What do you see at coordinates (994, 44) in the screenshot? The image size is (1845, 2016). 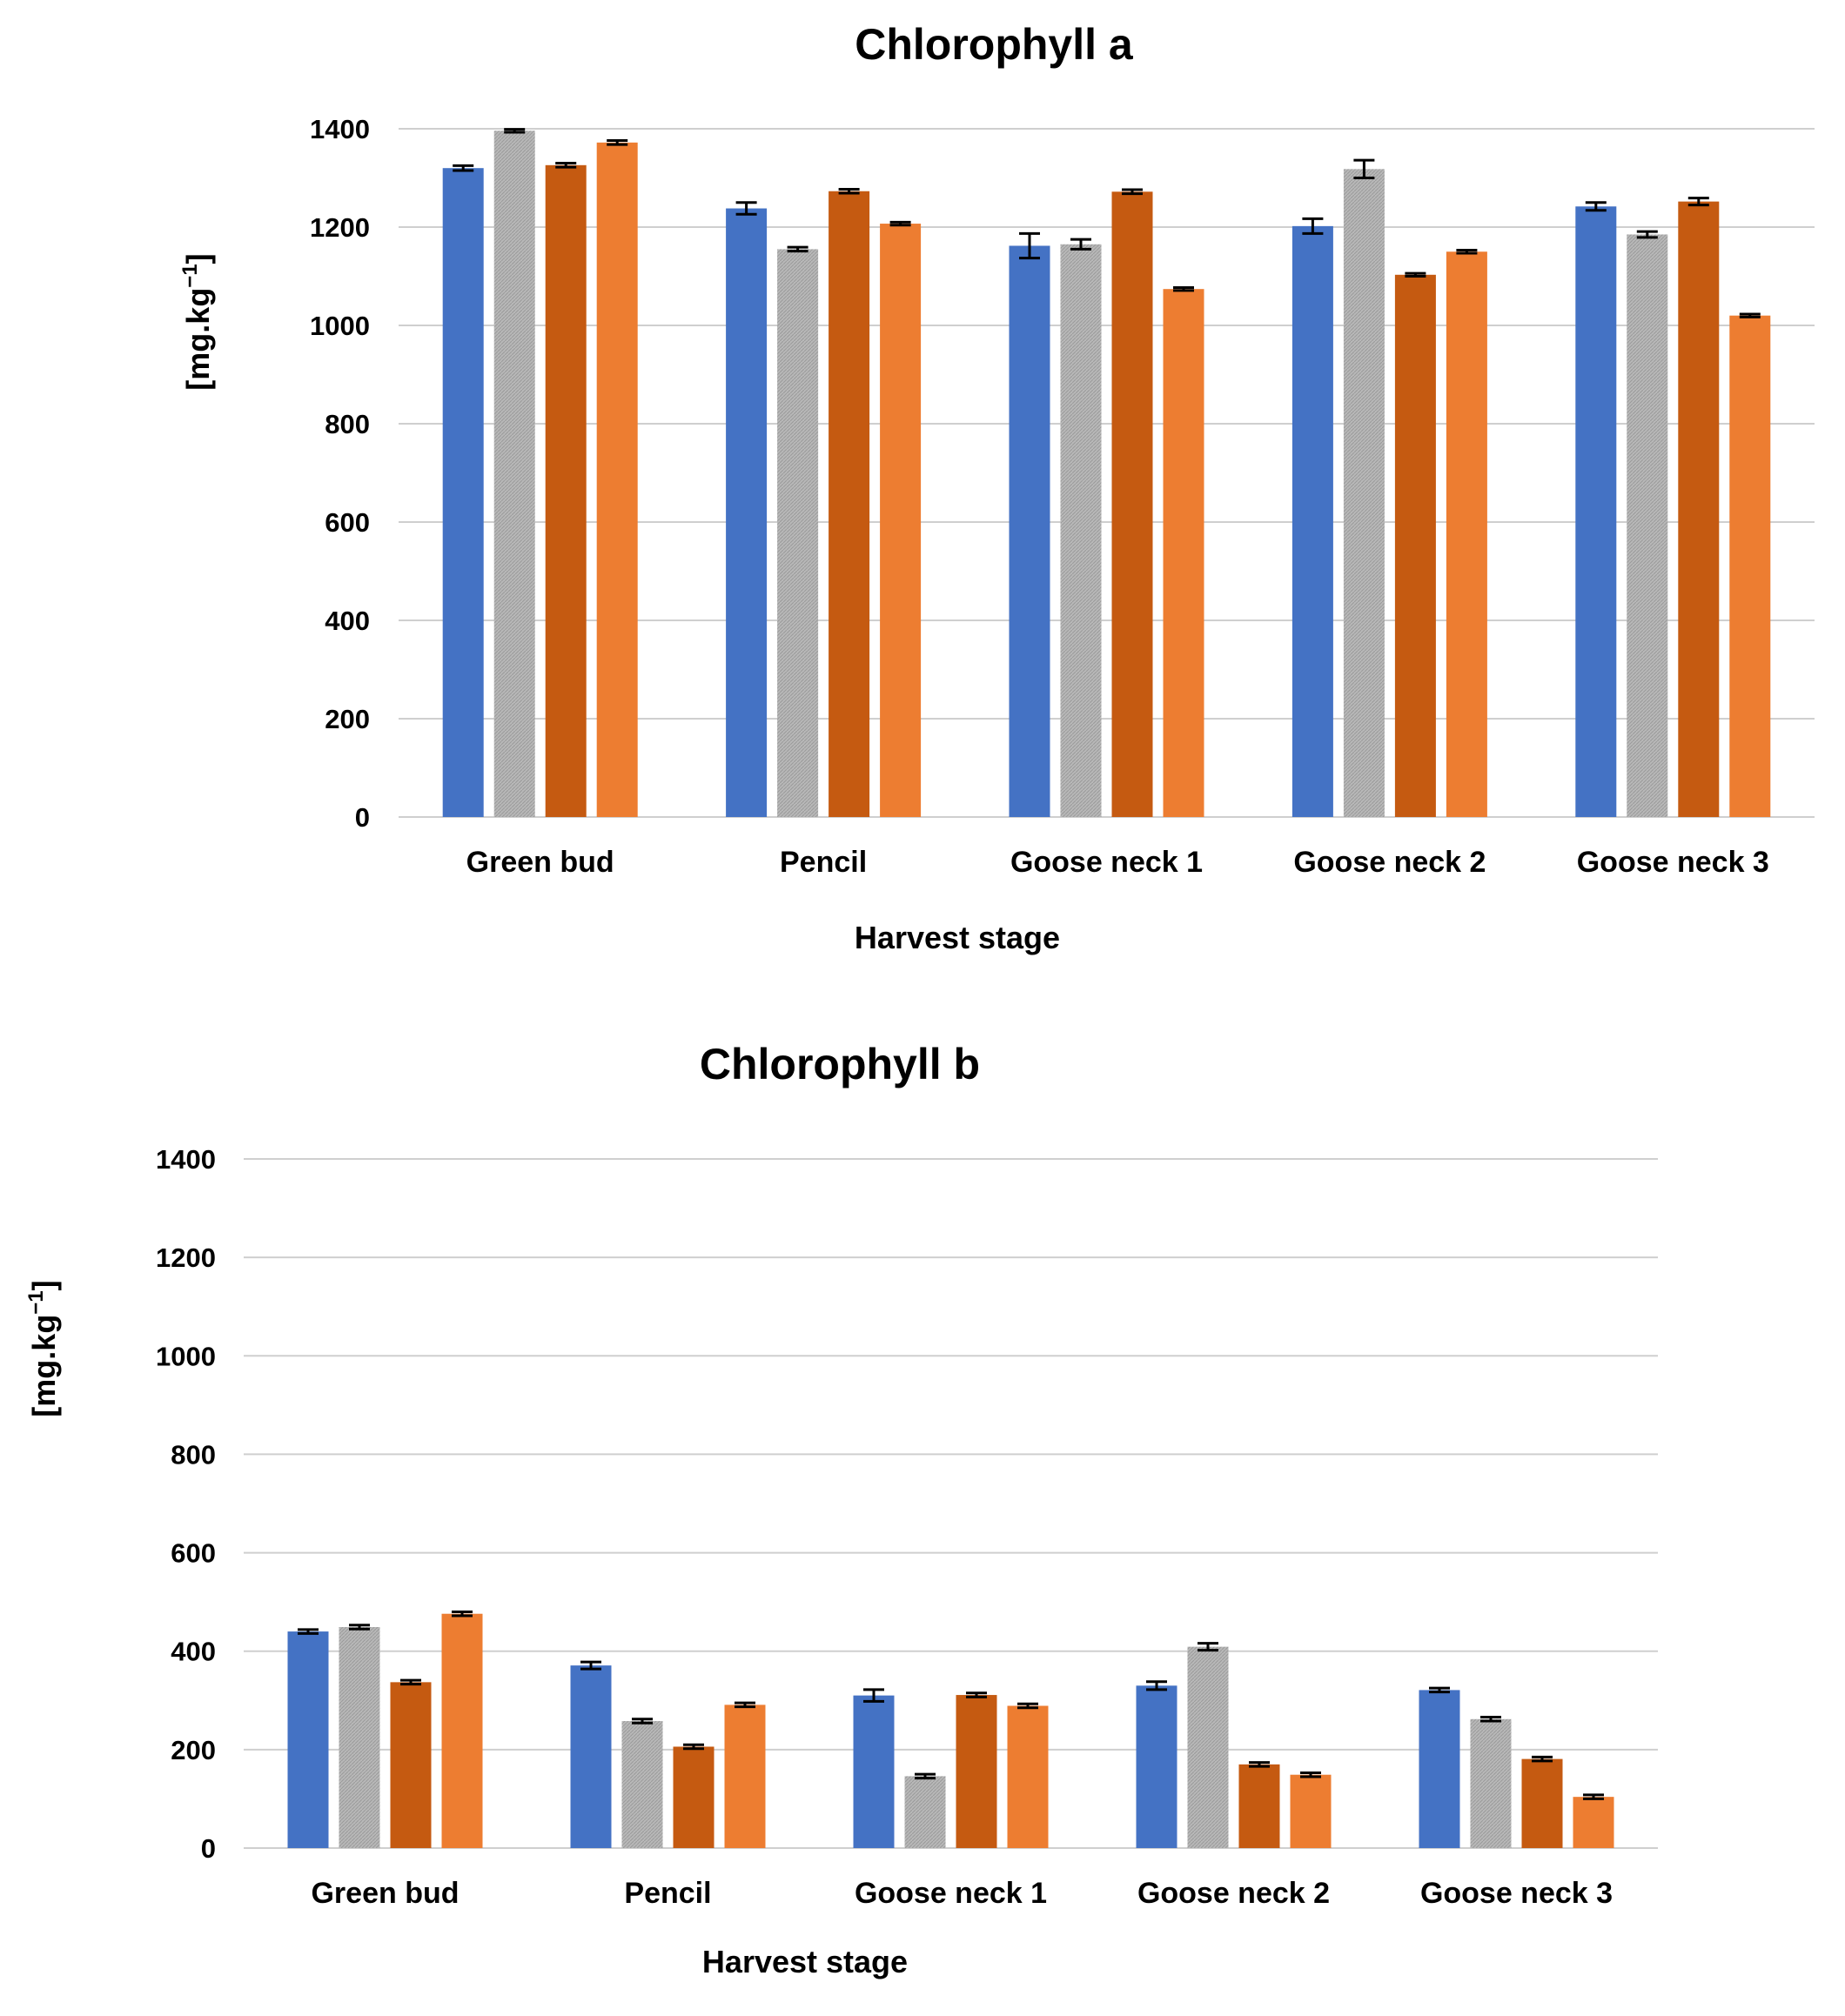 I see `chart-title: Chlorophyll a` at bounding box center [994, 44].